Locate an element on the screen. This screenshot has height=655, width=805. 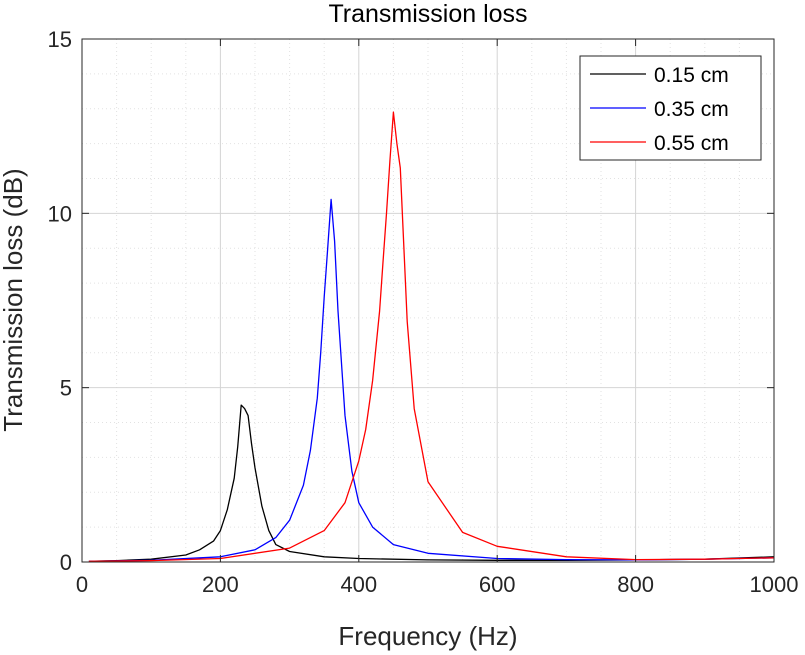
y-axis-title: Transmission loss (dB) is located at coordinates (14, 299).